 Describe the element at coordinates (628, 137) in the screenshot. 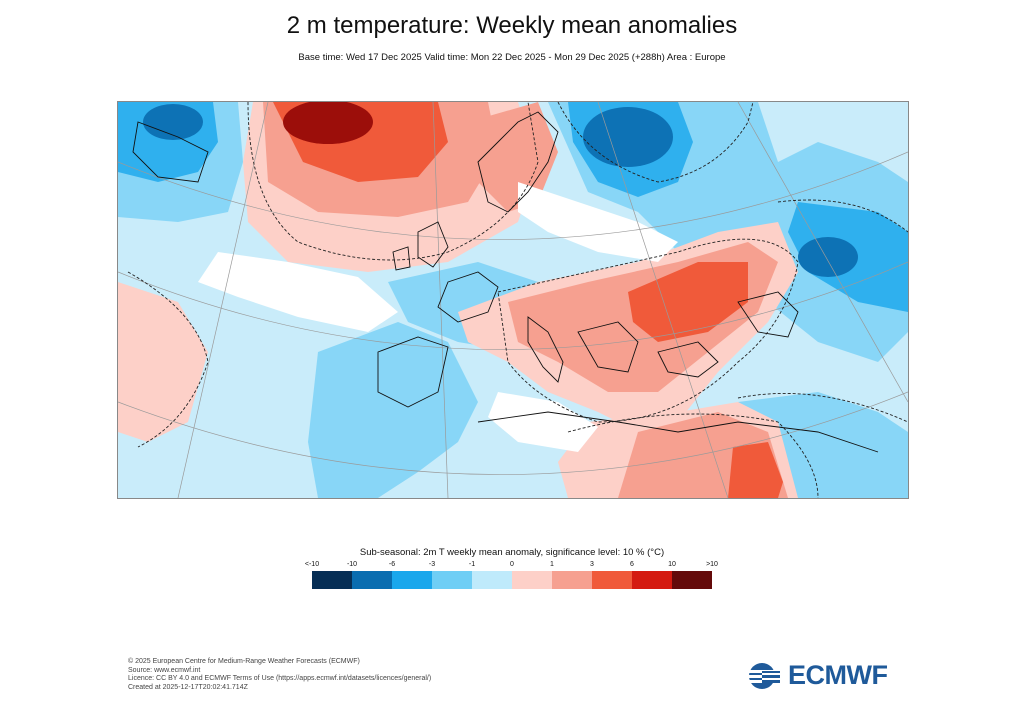

I see `cold-deep-core-russia` at that location.